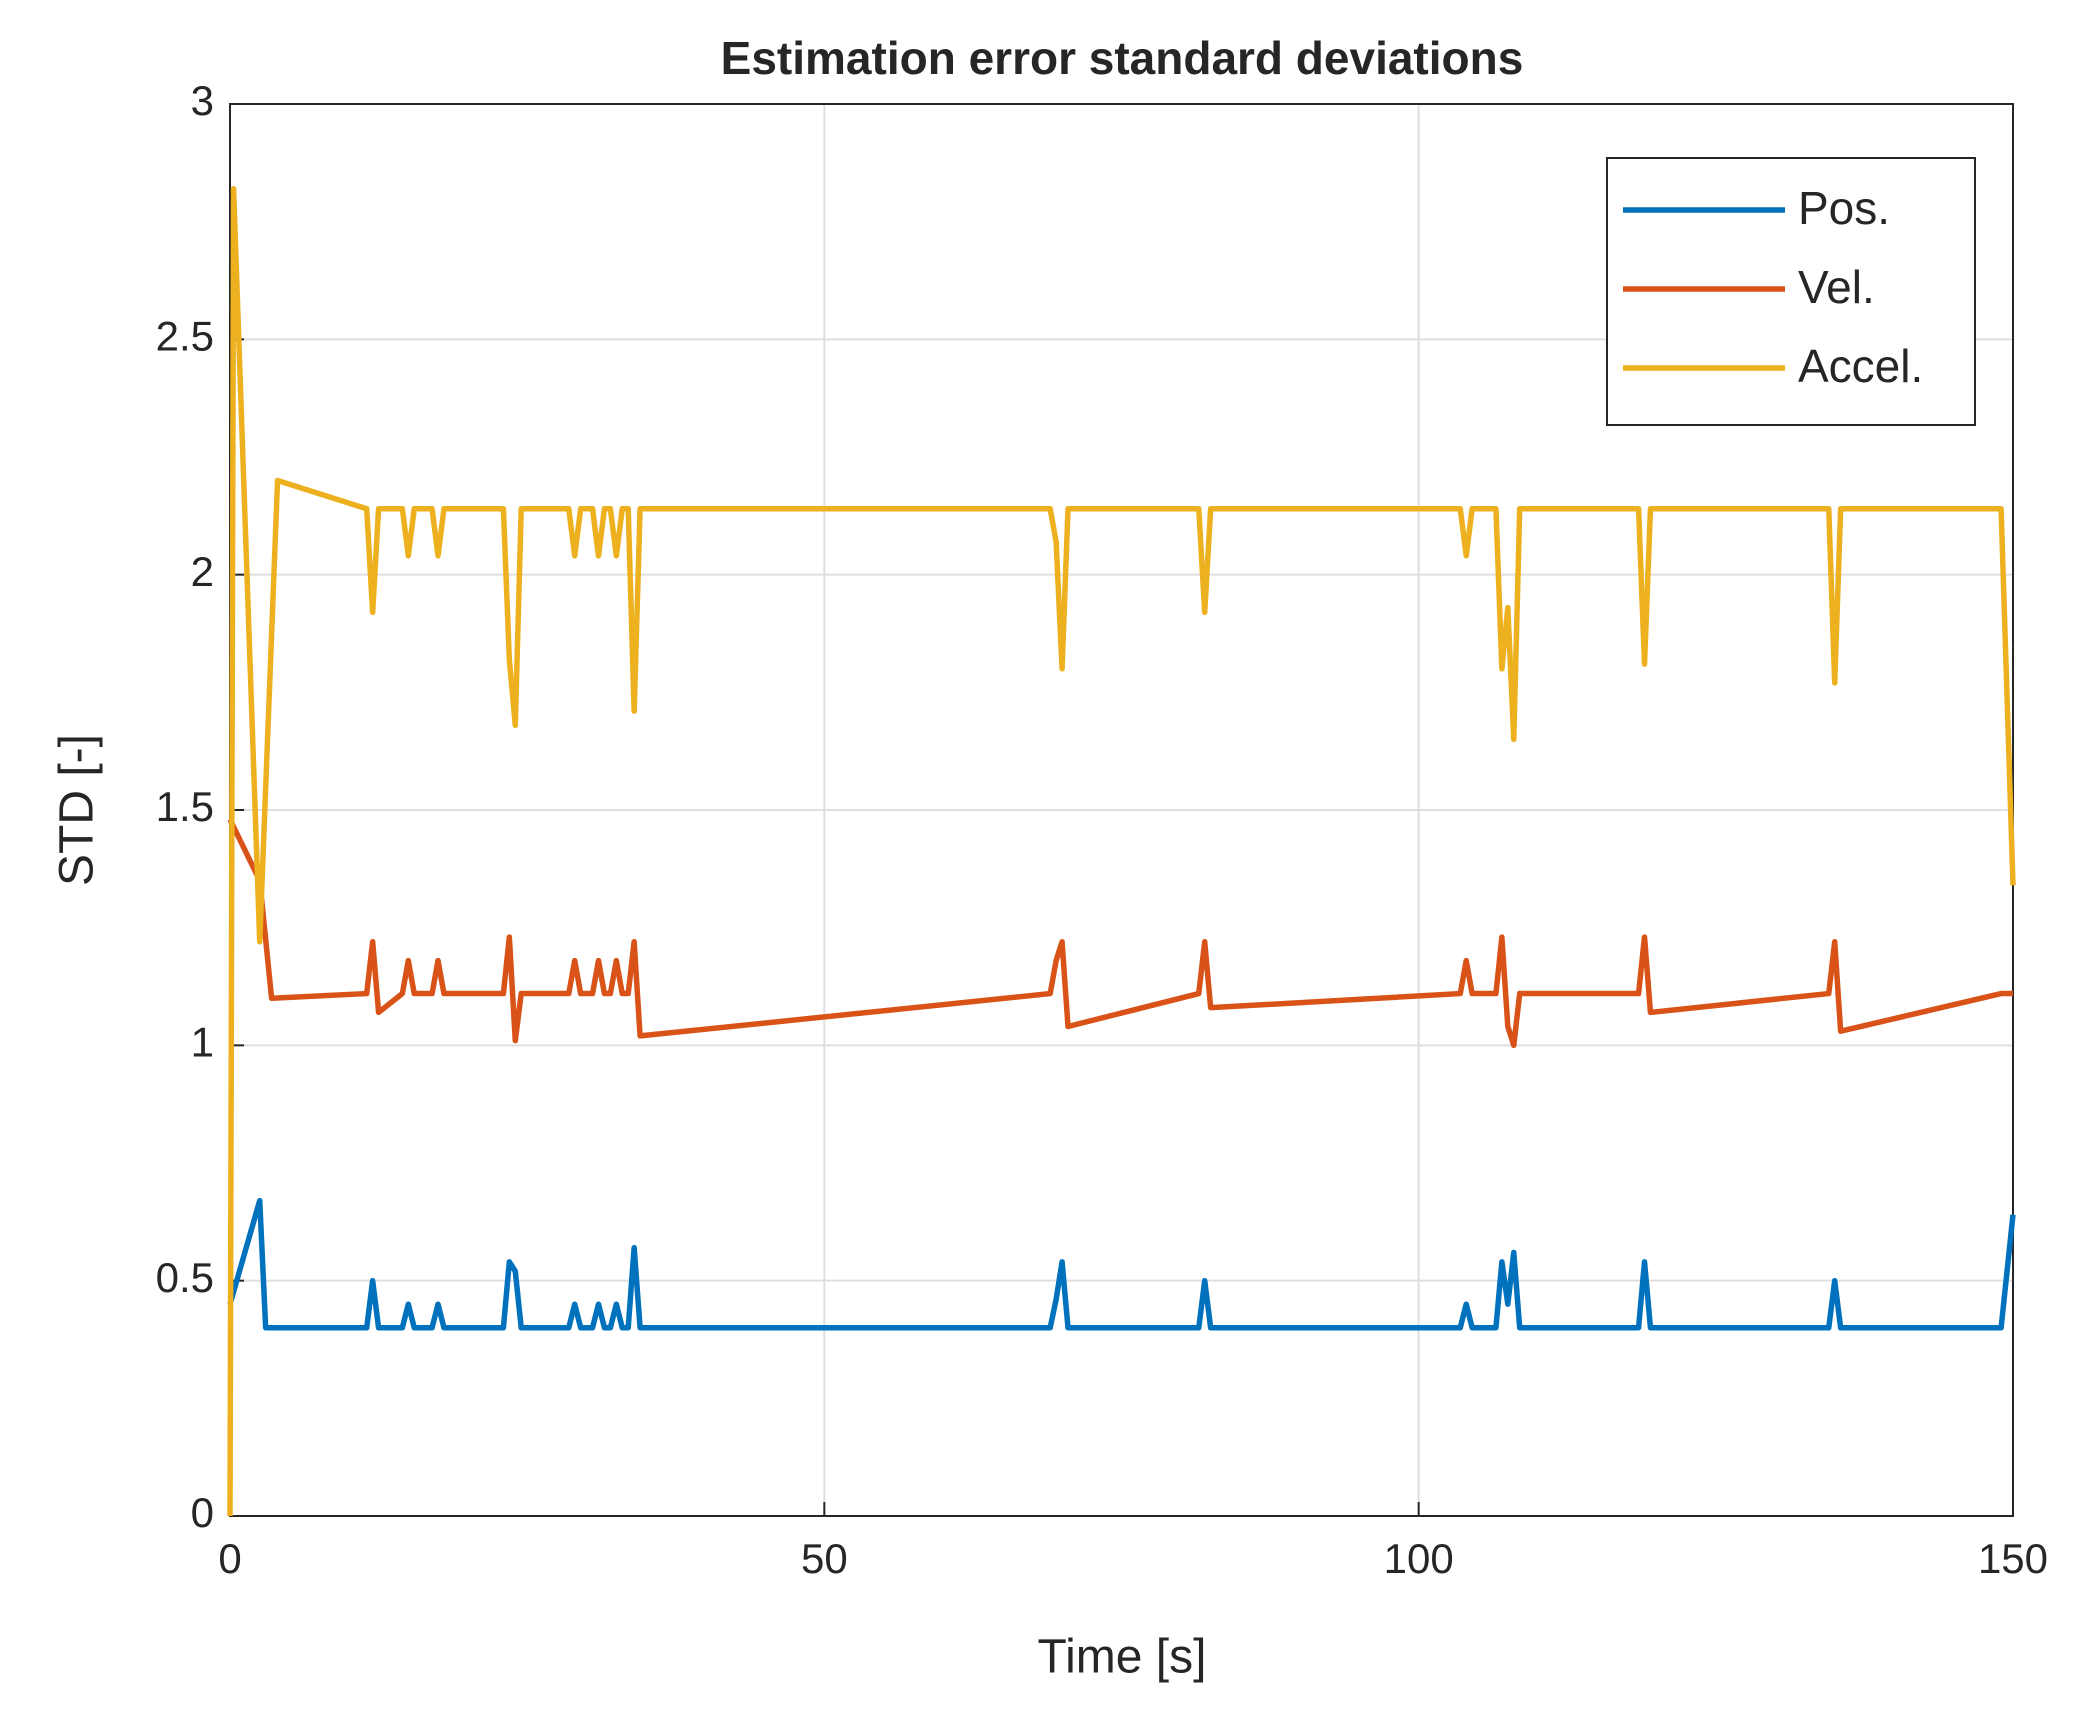 Image resolution: width=2089 pixels, height=1721 pixels. I want to click on x-axis-label: Time [s], so click(1122, 1657).